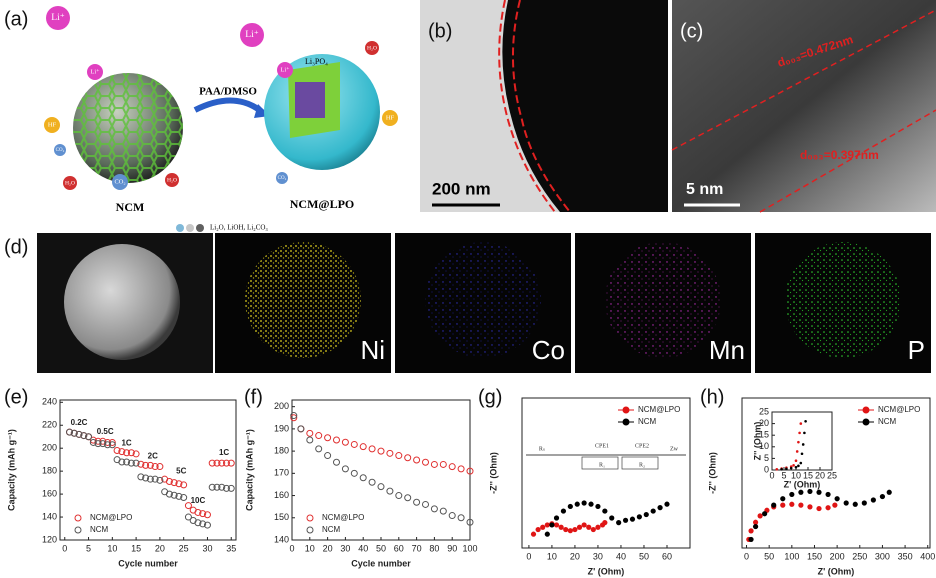 The image size is (936, 578). Describe the element at coordinates (803, 106) in the screenshot. I see `panel-c: (c) d₀₀₃=0.472nm d₀₀₃=0.397nm 5 nm` at that location.